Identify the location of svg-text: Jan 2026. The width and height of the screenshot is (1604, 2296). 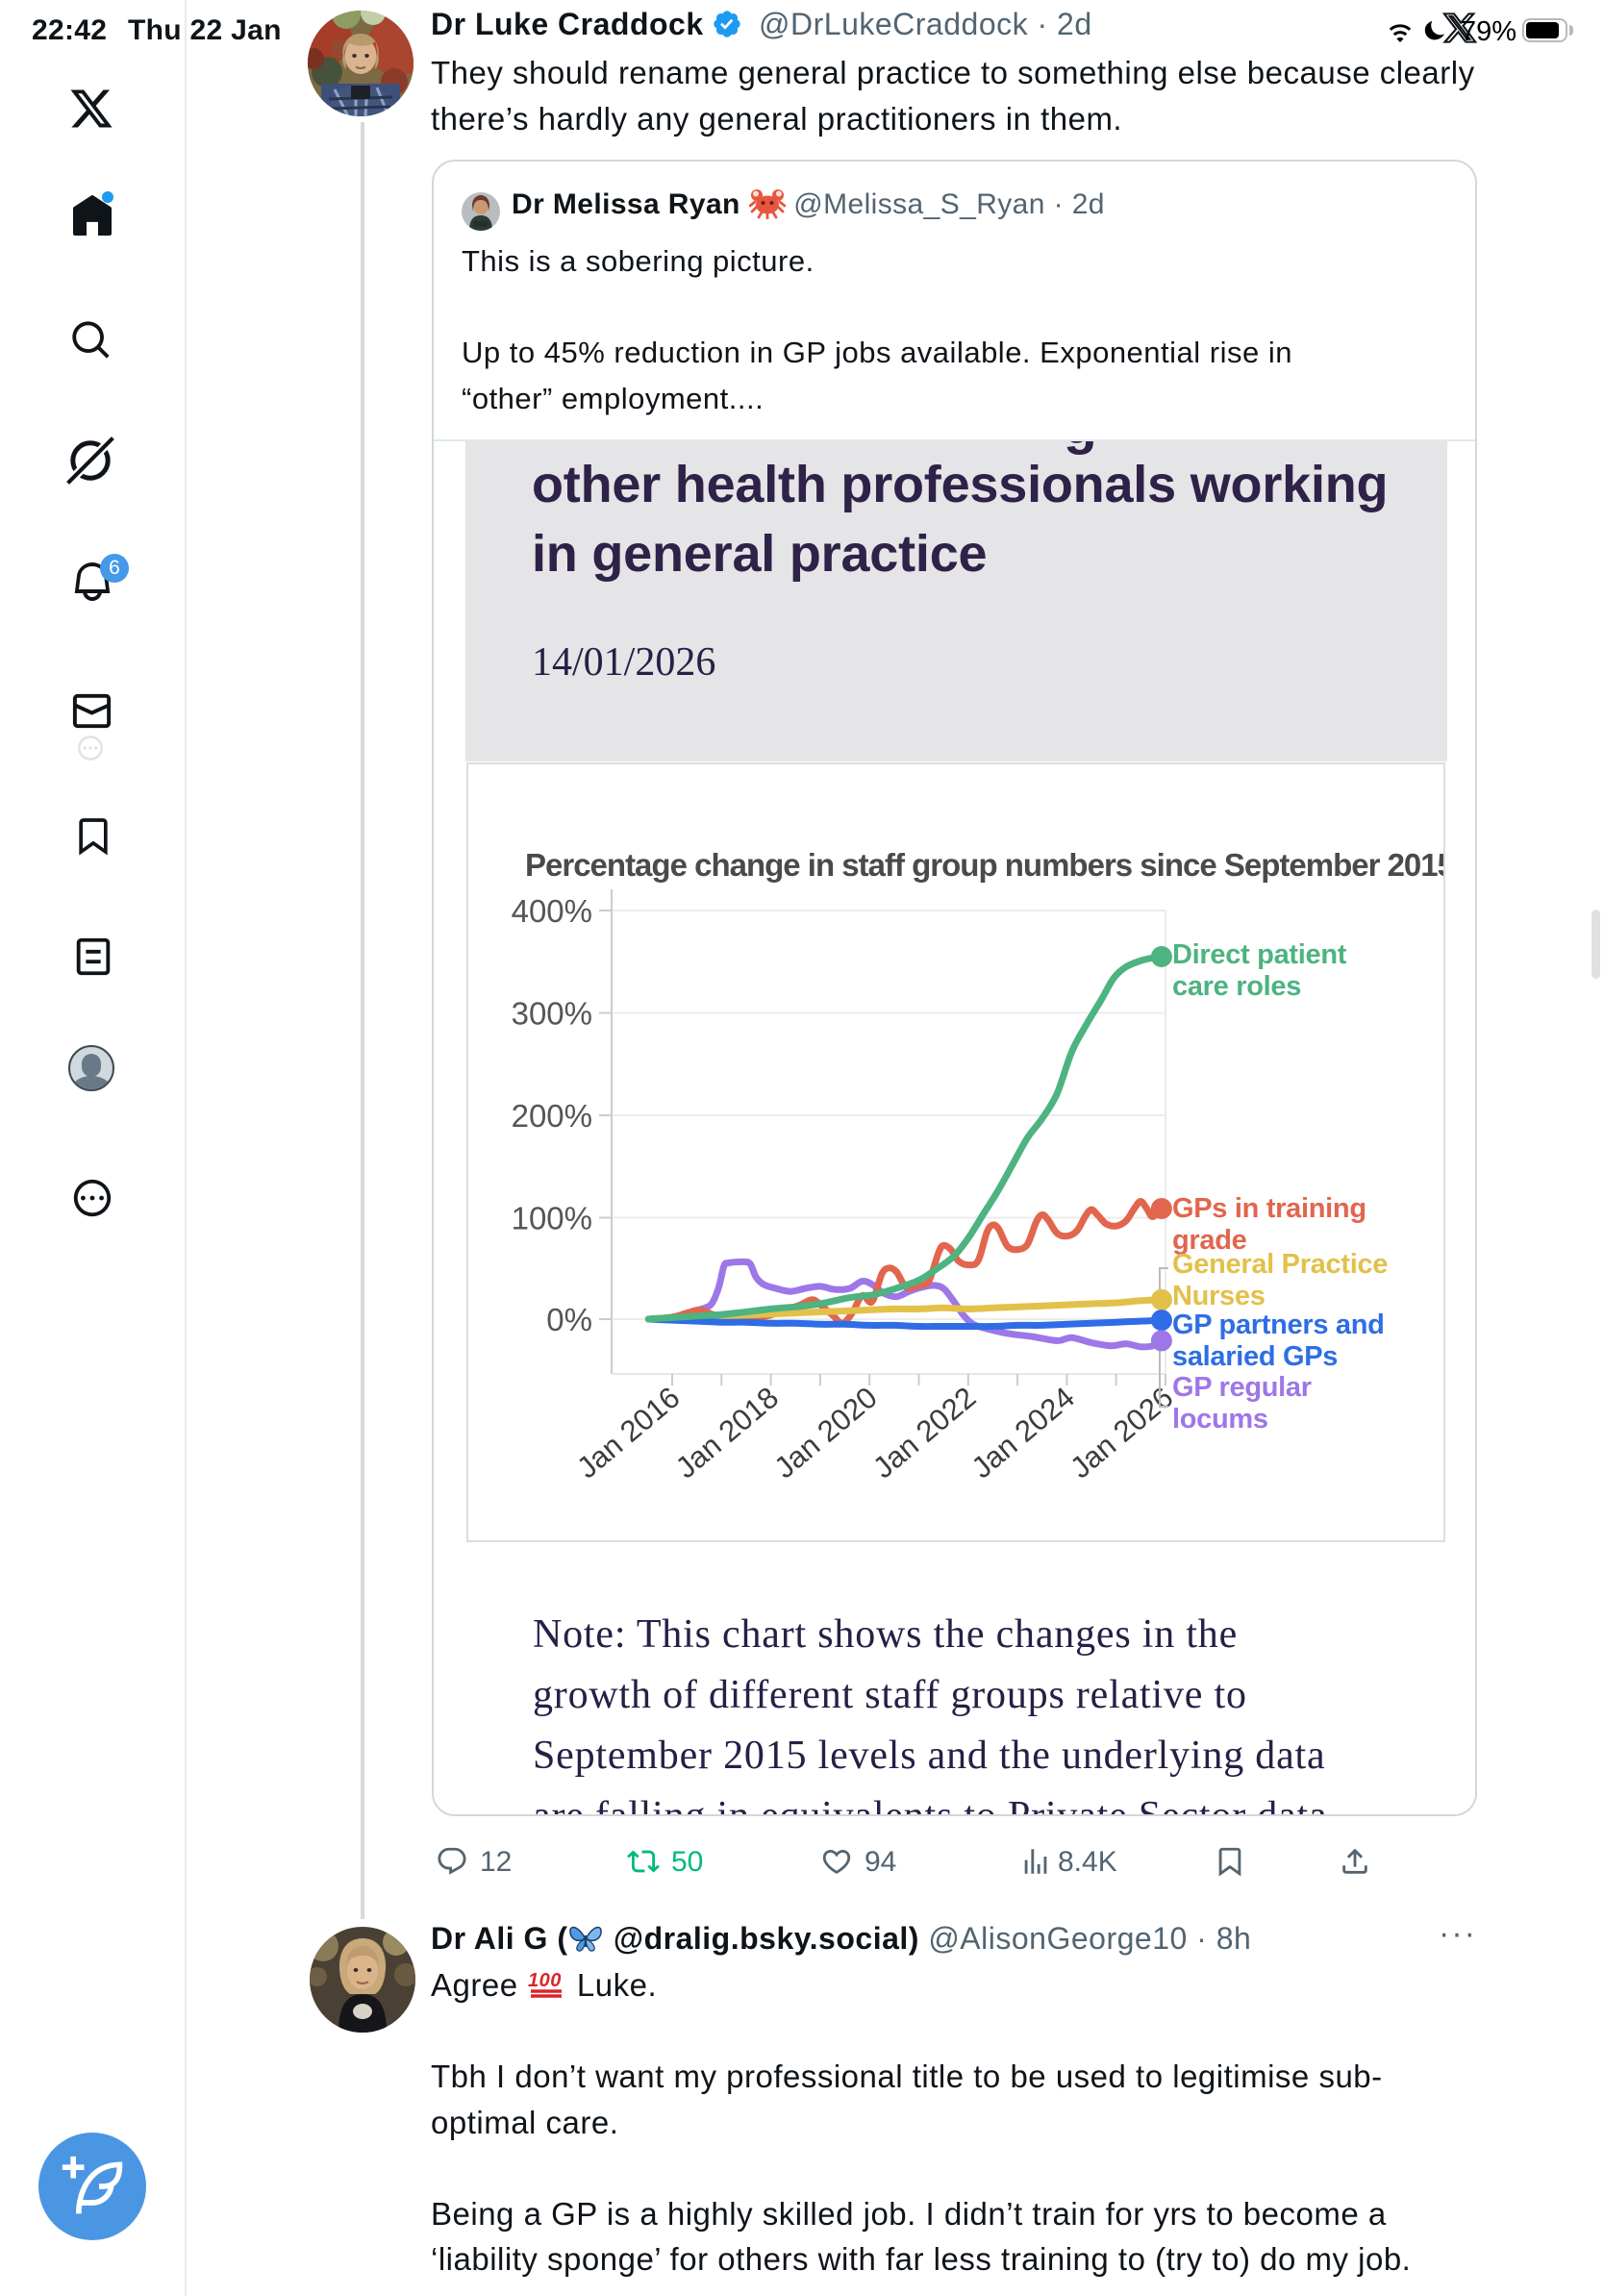
(1121, 1433).